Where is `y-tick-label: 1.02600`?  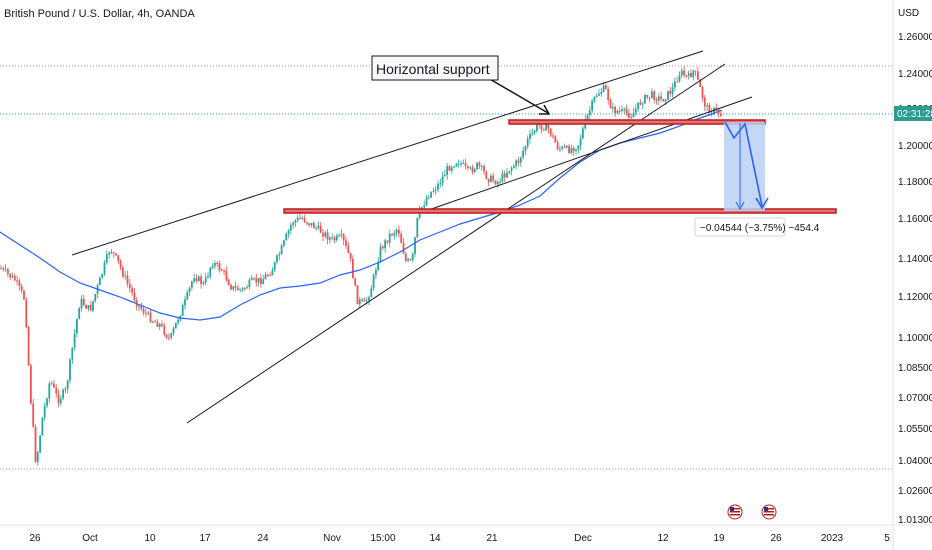 y-tick-label: 1.02600 is located at coordinates (915, 491).